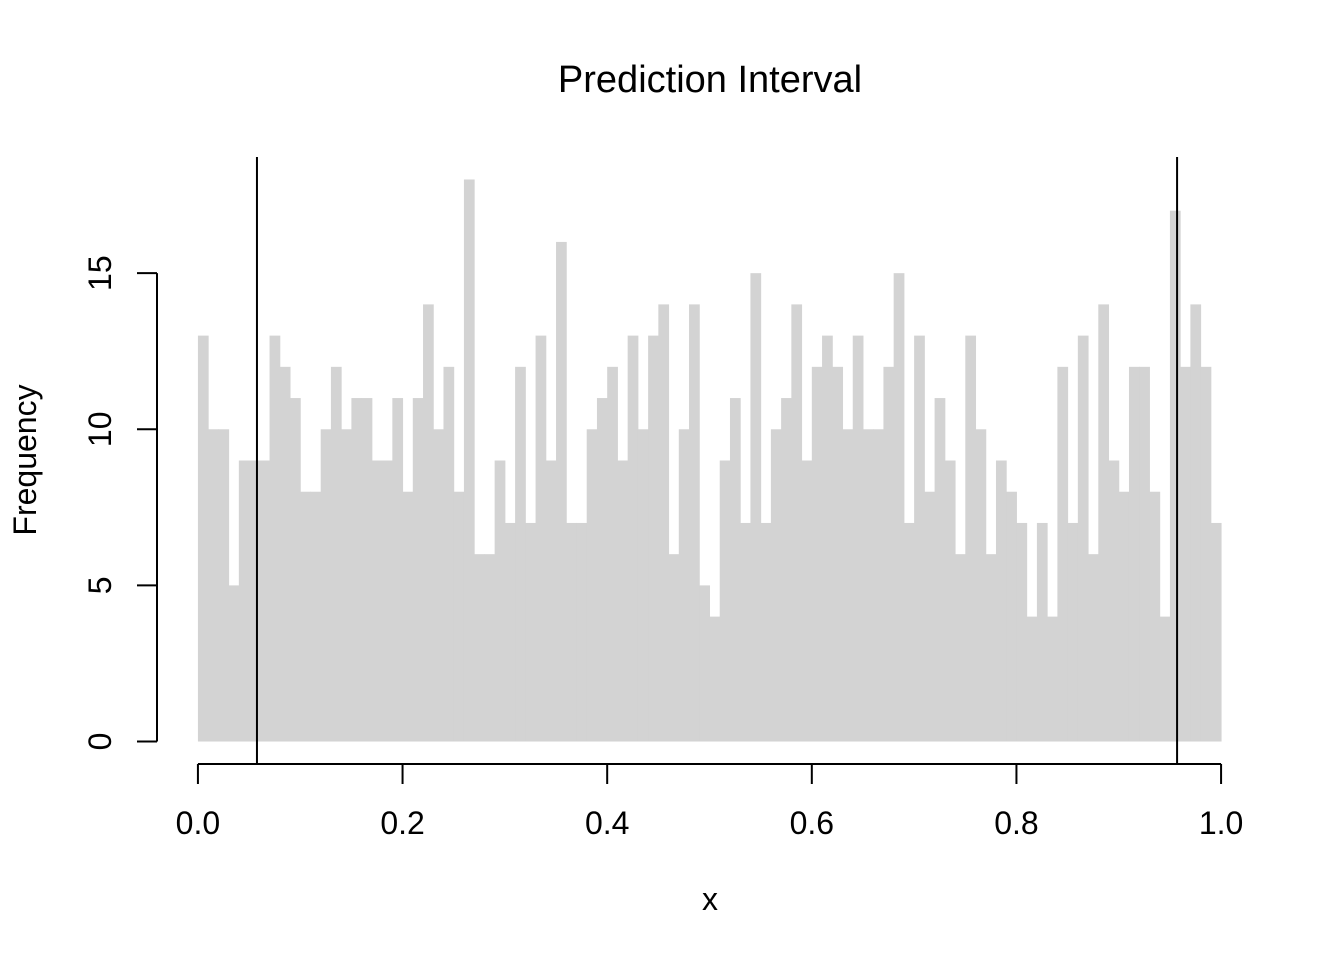 Image resolution: width=1344 pixels, height=960 pixels. Describe the element at coordinates (100, 429) in the screenshot. I see `y-tick-label: 10` at that location.